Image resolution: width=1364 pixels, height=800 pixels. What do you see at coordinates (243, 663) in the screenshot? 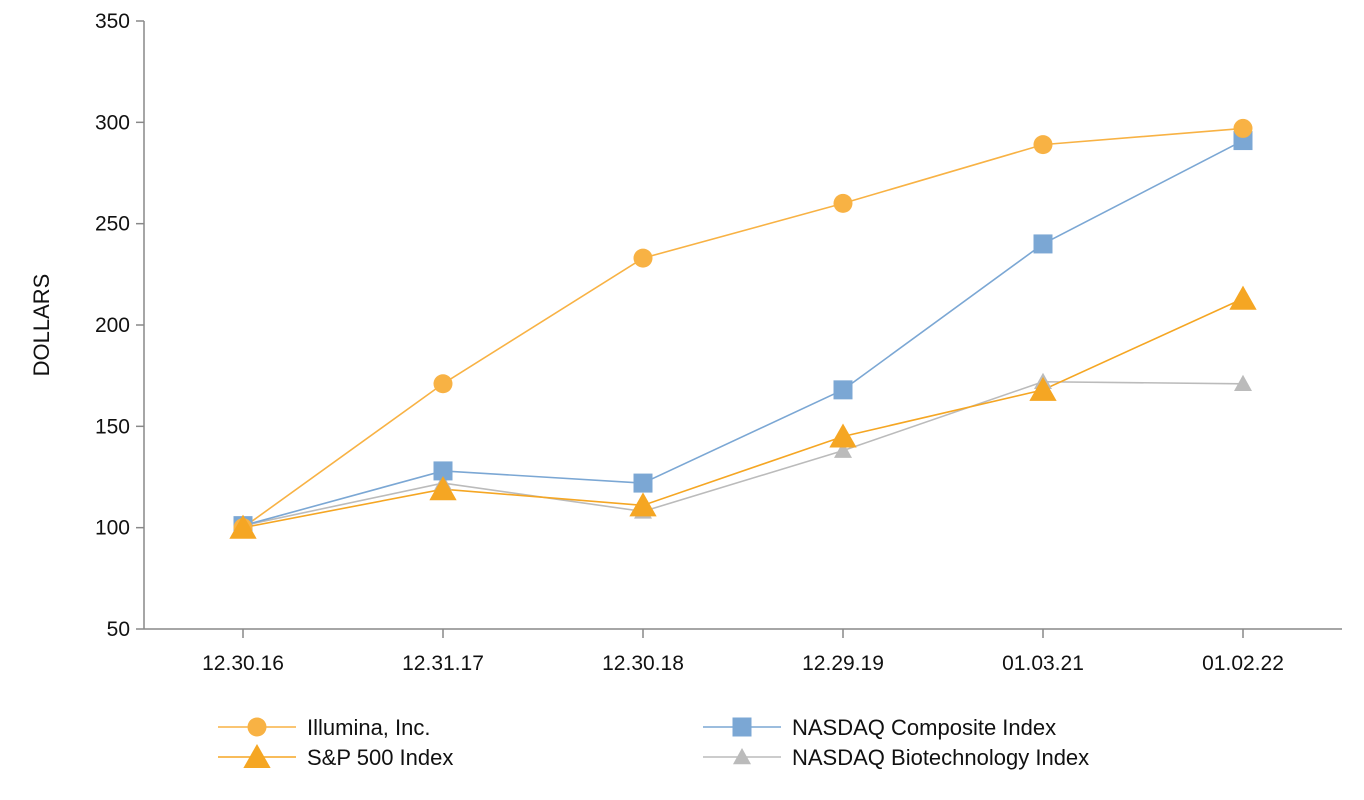
I see `x-tick-label: 12.30.16` at bounding box center [243, 663].